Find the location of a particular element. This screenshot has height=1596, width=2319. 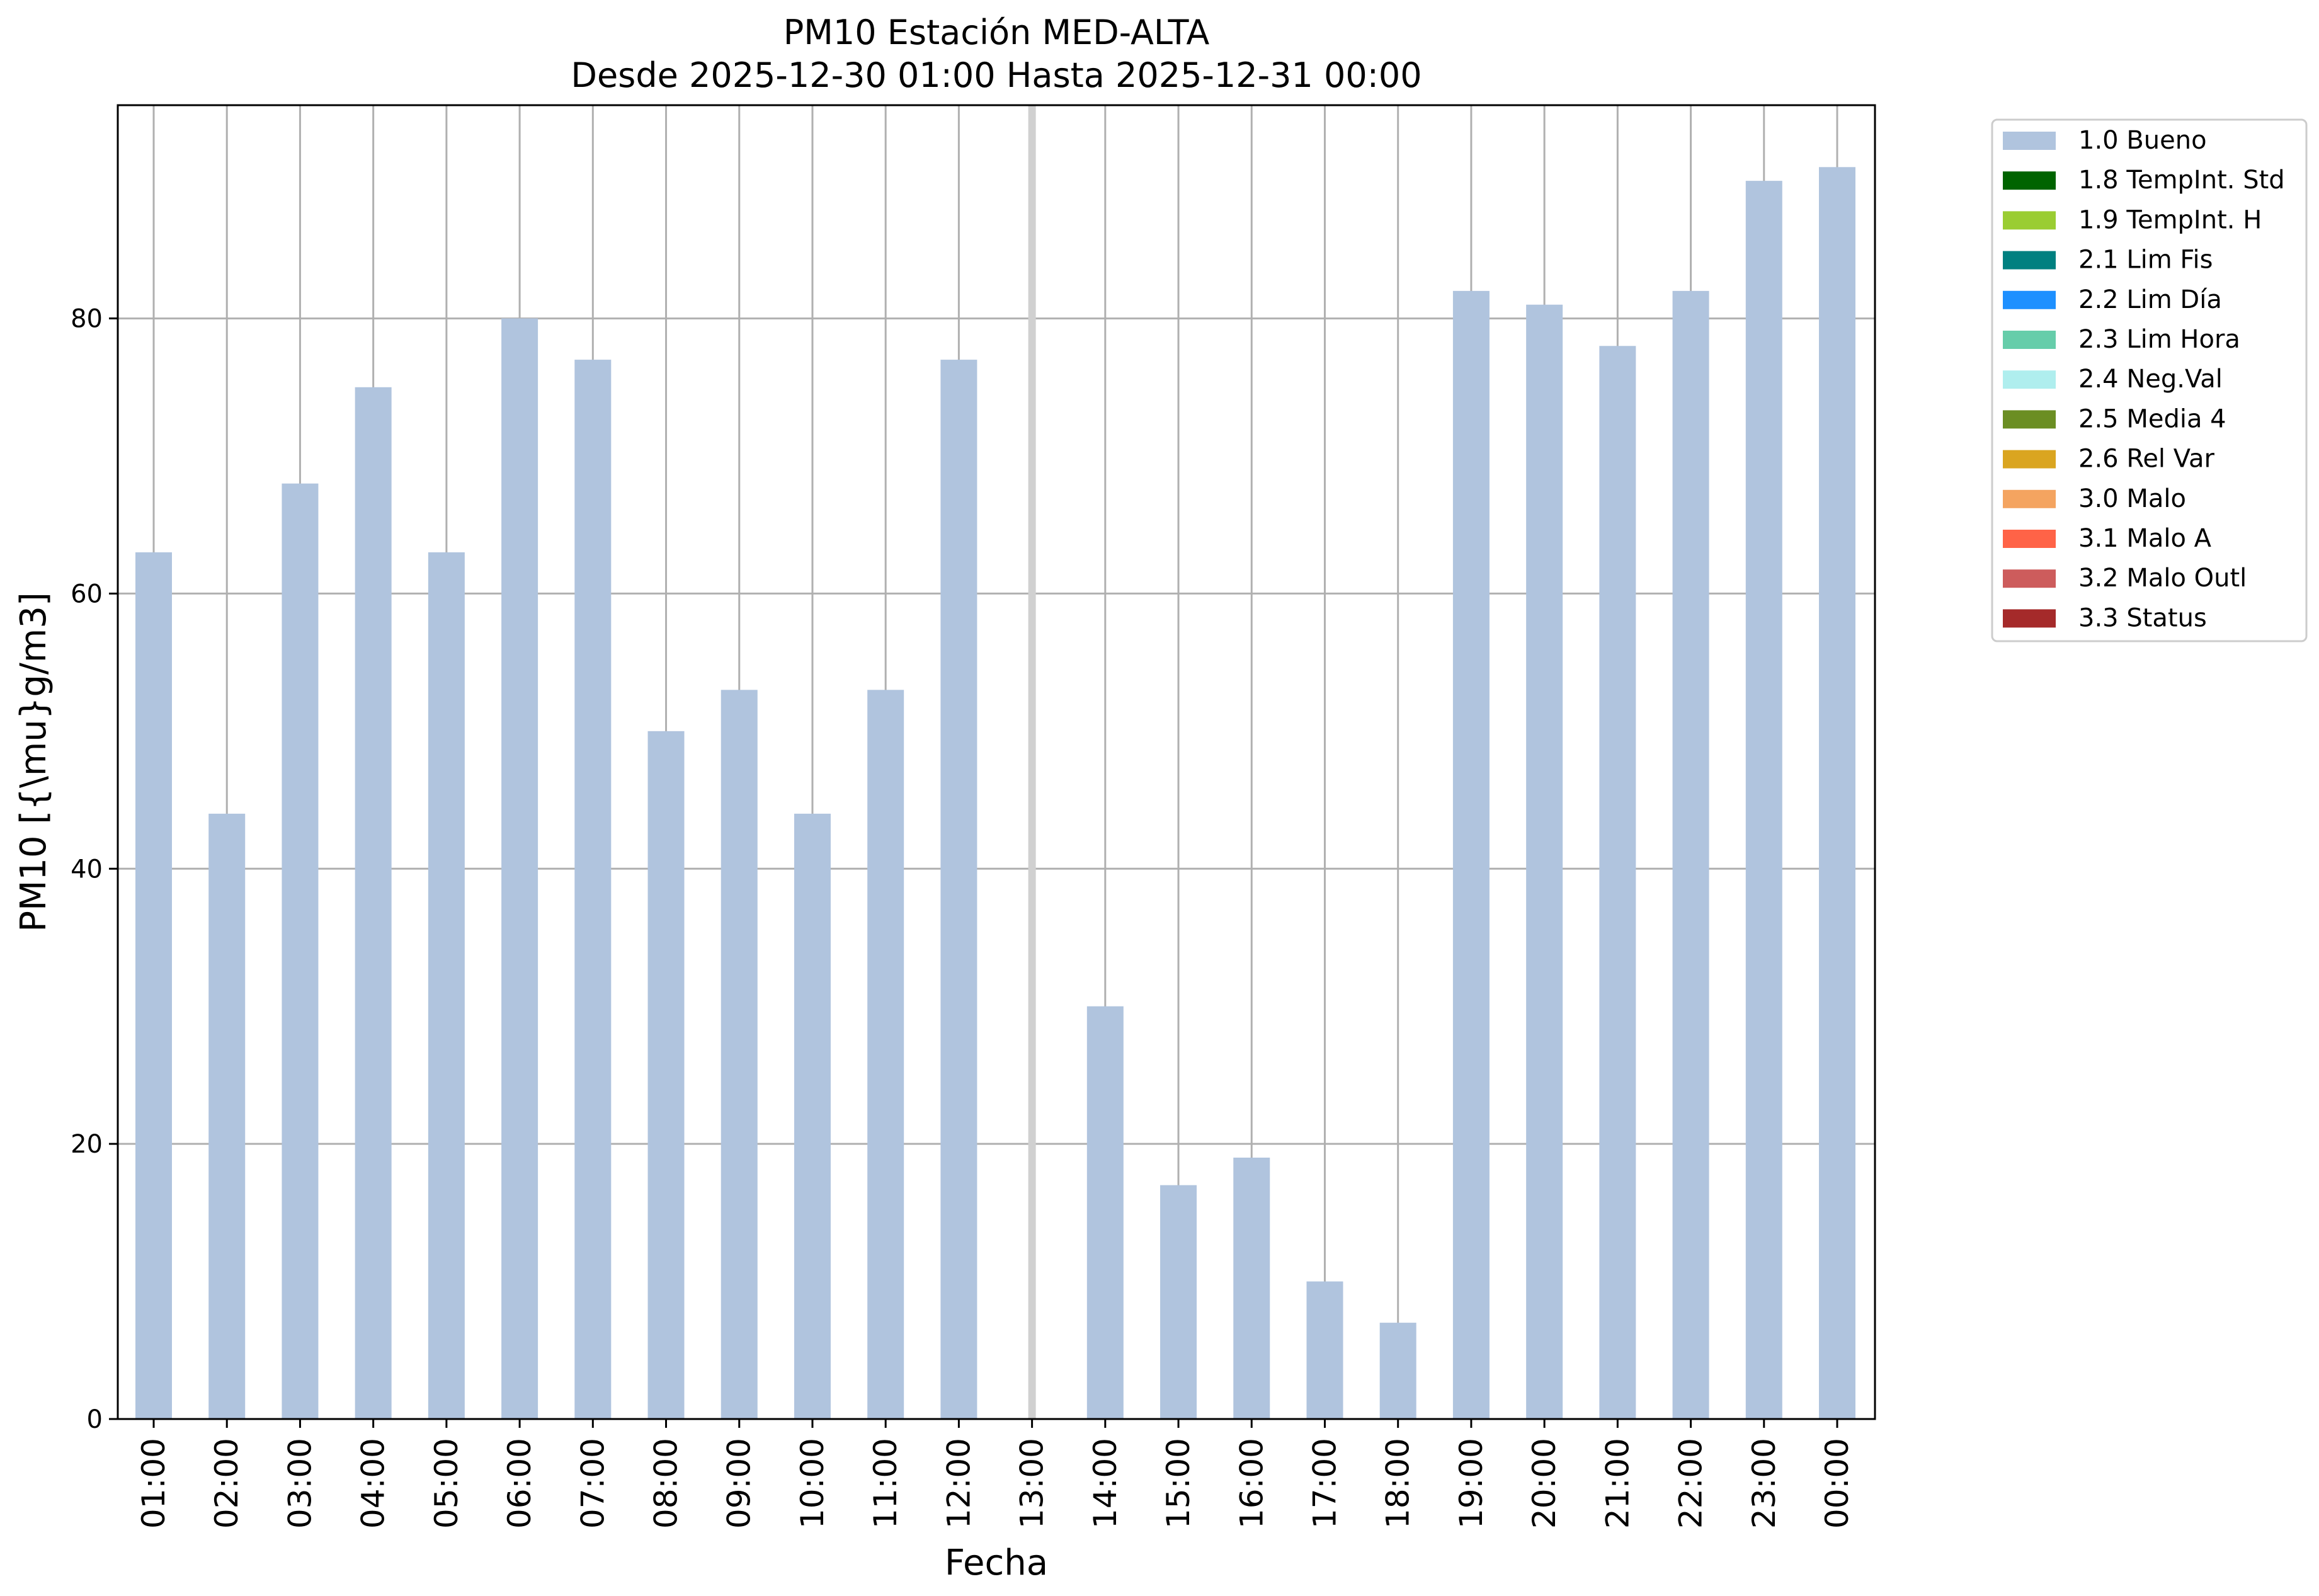

y-axis-ticks: 0 20 40 60 80 is located at coordinates (94, 869).